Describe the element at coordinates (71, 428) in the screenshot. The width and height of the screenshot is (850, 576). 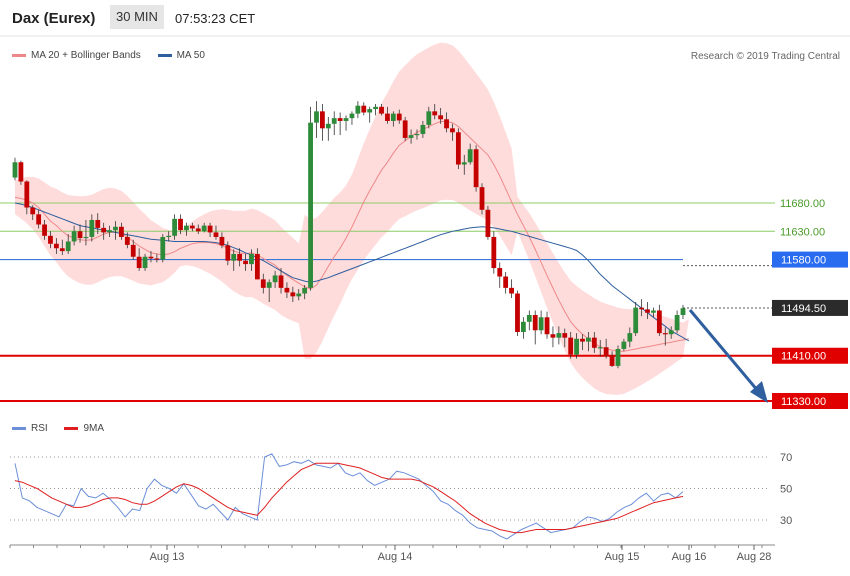
I see `ma9-swatch-icon` at that location.